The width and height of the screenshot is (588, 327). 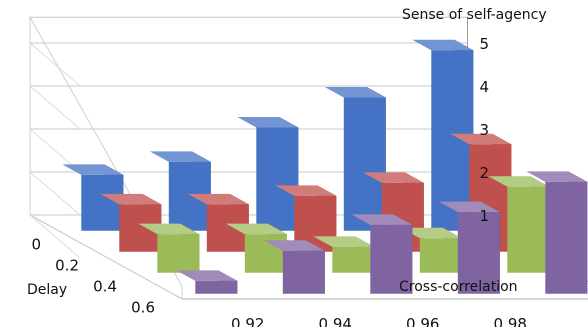 What do you see at coordinates (458, 287) in the screenshot?
I see `x-axis-title: Cross-correlation` at bounding box center [458, 287].